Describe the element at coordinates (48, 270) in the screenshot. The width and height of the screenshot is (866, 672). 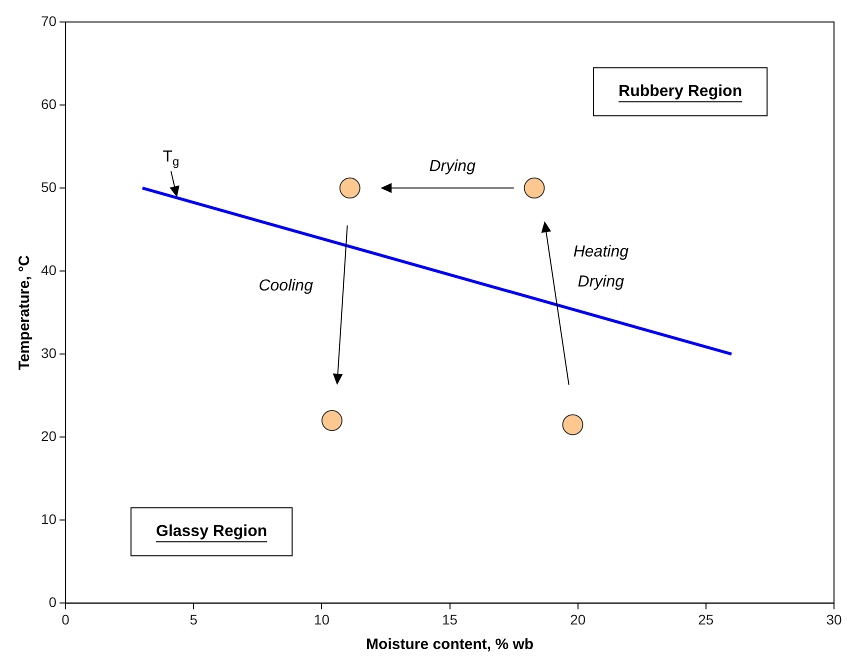
I see `y-tick-label: 40` at that location.